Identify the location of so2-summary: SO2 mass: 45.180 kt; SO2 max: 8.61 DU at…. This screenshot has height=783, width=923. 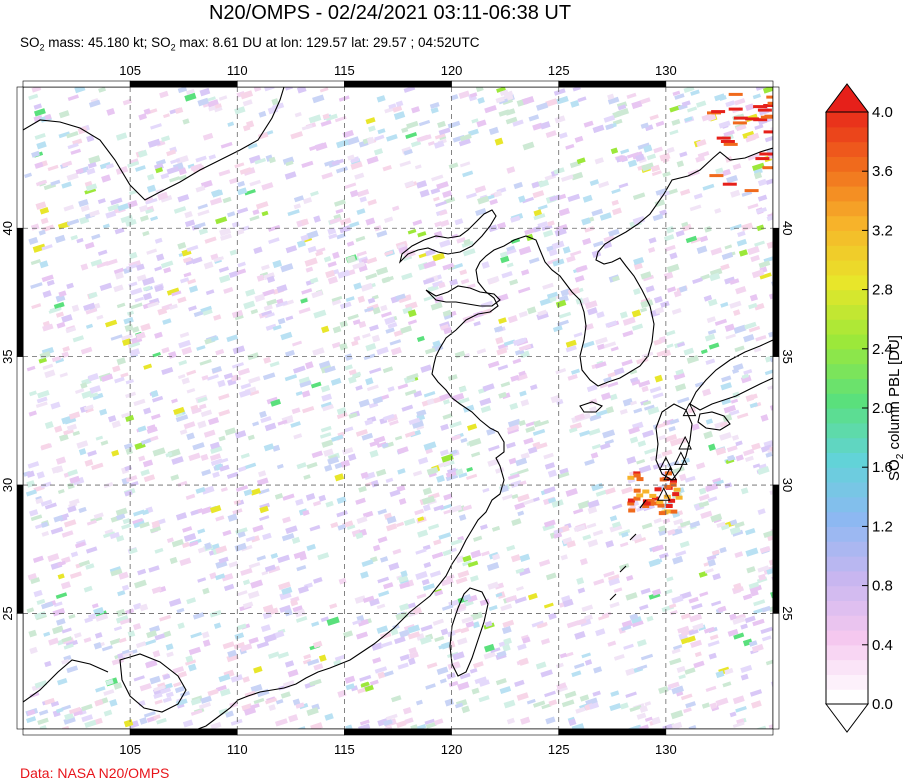
(250, 44).